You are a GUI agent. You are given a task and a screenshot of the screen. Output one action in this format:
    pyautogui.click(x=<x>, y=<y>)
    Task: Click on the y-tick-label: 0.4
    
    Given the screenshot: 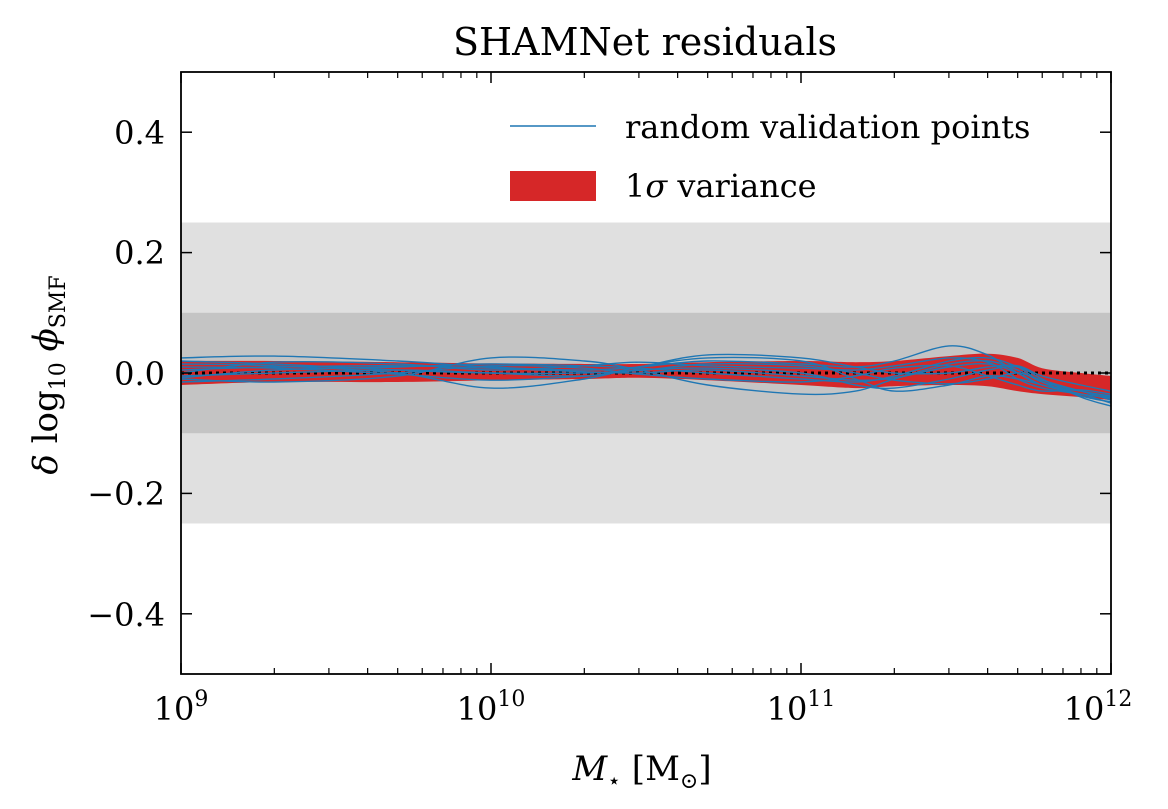 What is the action you would take?
    pyautogui.click(x=139, y=133)
    